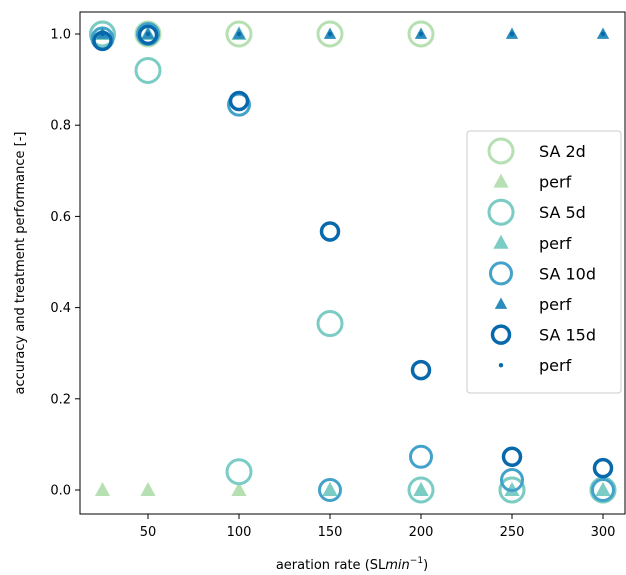 The image size is (626, 575). Describe the element at coordinates (60, 35) in the screenshot. I see `y-tick-label: 1.0` at that location.